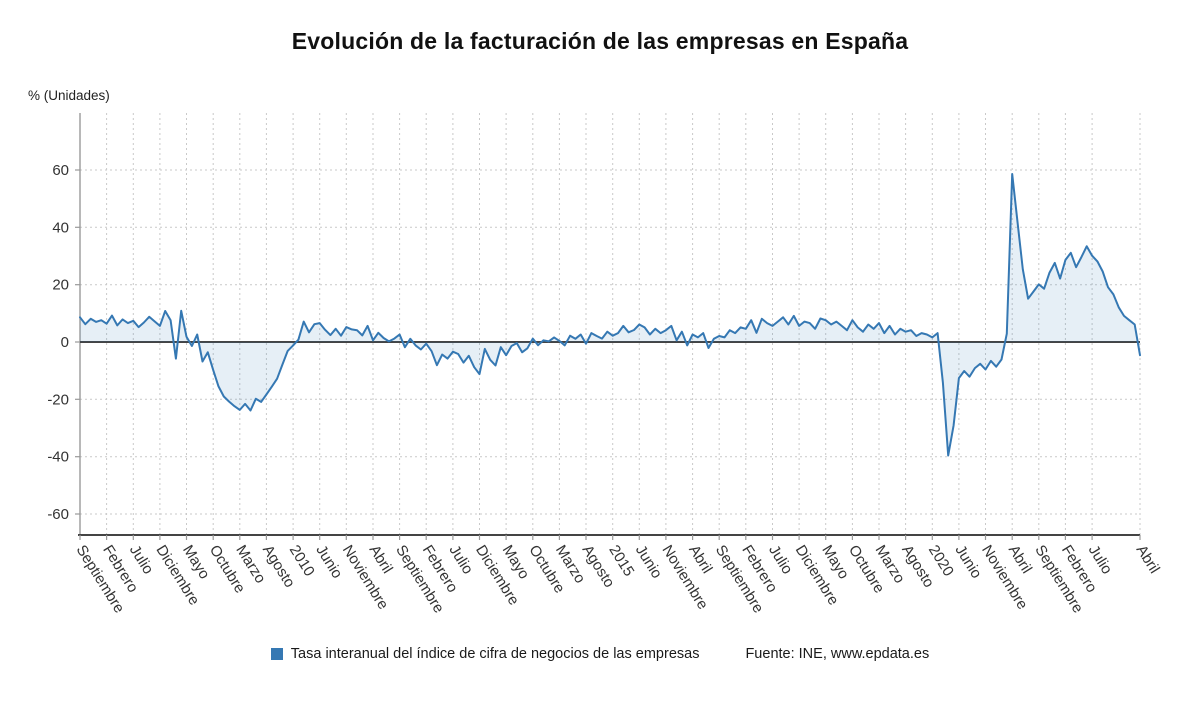  I want to click on y-tick-label: -40, so click(58, 457).